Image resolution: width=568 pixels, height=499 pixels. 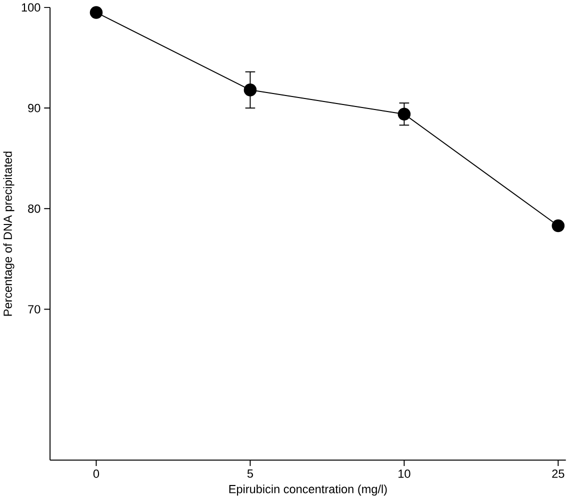 What do you see at coordinates (34, 309) in the screenshot?
I see `y-tick-label: 70` at bounding box center [34, 309].